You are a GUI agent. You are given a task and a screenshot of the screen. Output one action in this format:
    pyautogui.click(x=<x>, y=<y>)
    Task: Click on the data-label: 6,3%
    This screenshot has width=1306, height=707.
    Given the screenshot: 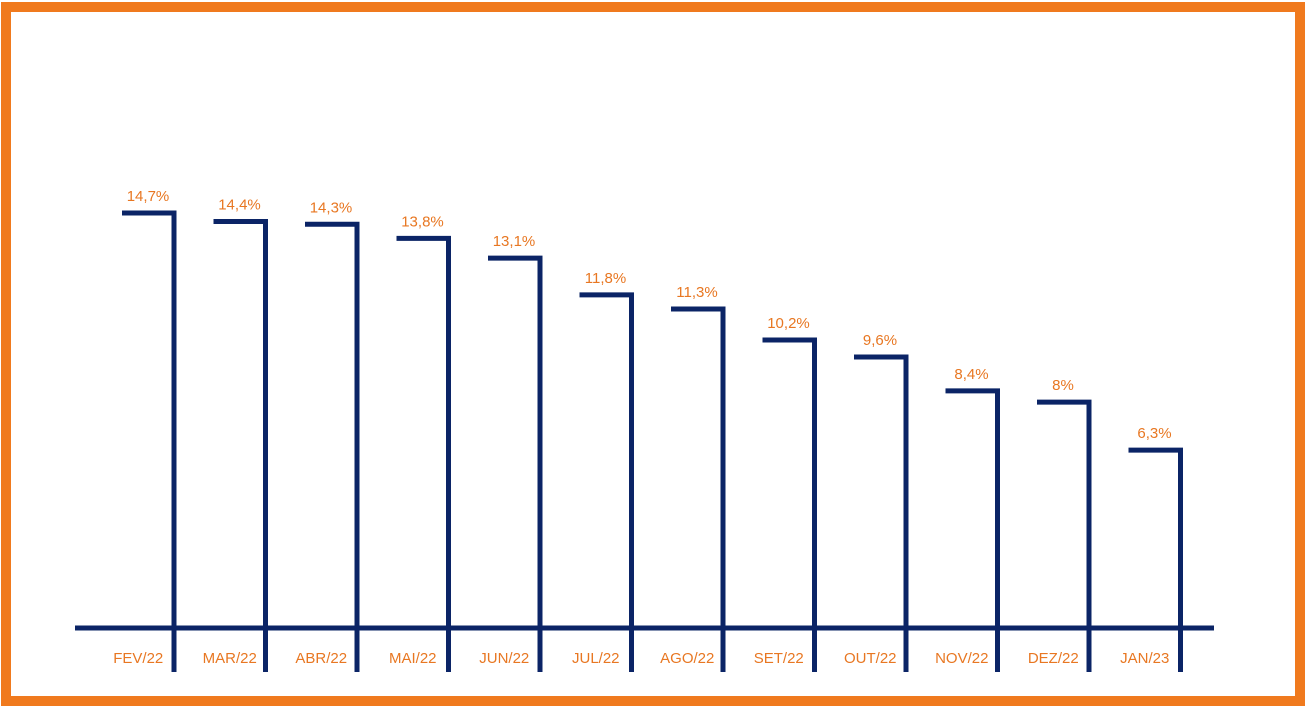 What is the action you would take?
    pyautogui.click(x=1154, y=433)
    